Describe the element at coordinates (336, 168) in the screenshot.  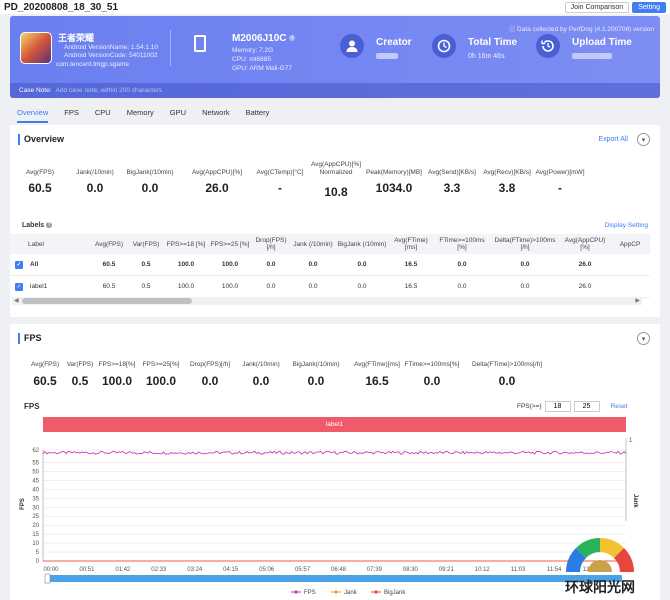
I see `metric-label: Avg(AppCPU)[%] Normalized` at that location.